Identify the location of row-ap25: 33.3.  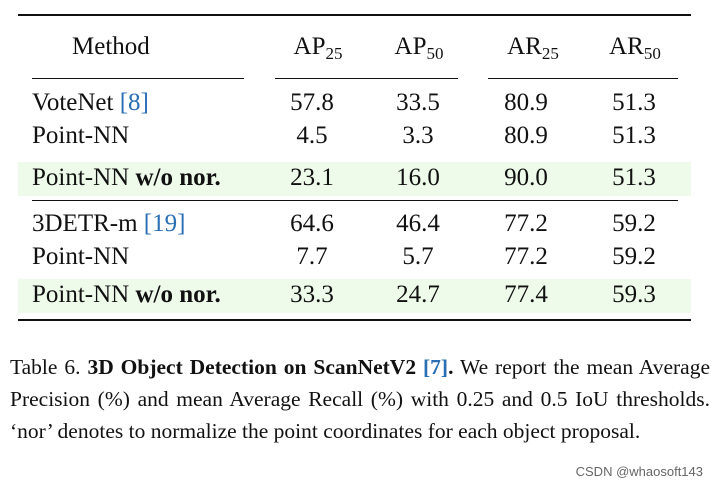
(312, 294).